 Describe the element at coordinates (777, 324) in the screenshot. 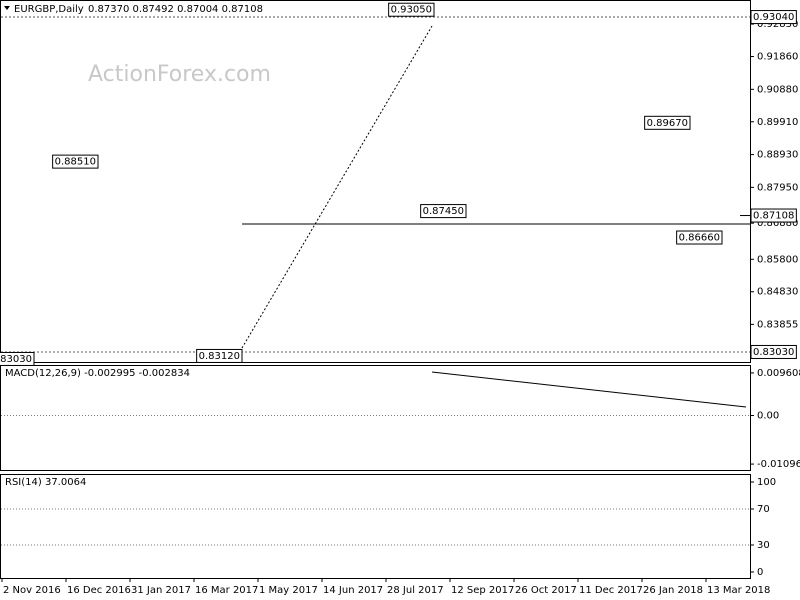

I see `y-tick-label: 0.83855` at that location.